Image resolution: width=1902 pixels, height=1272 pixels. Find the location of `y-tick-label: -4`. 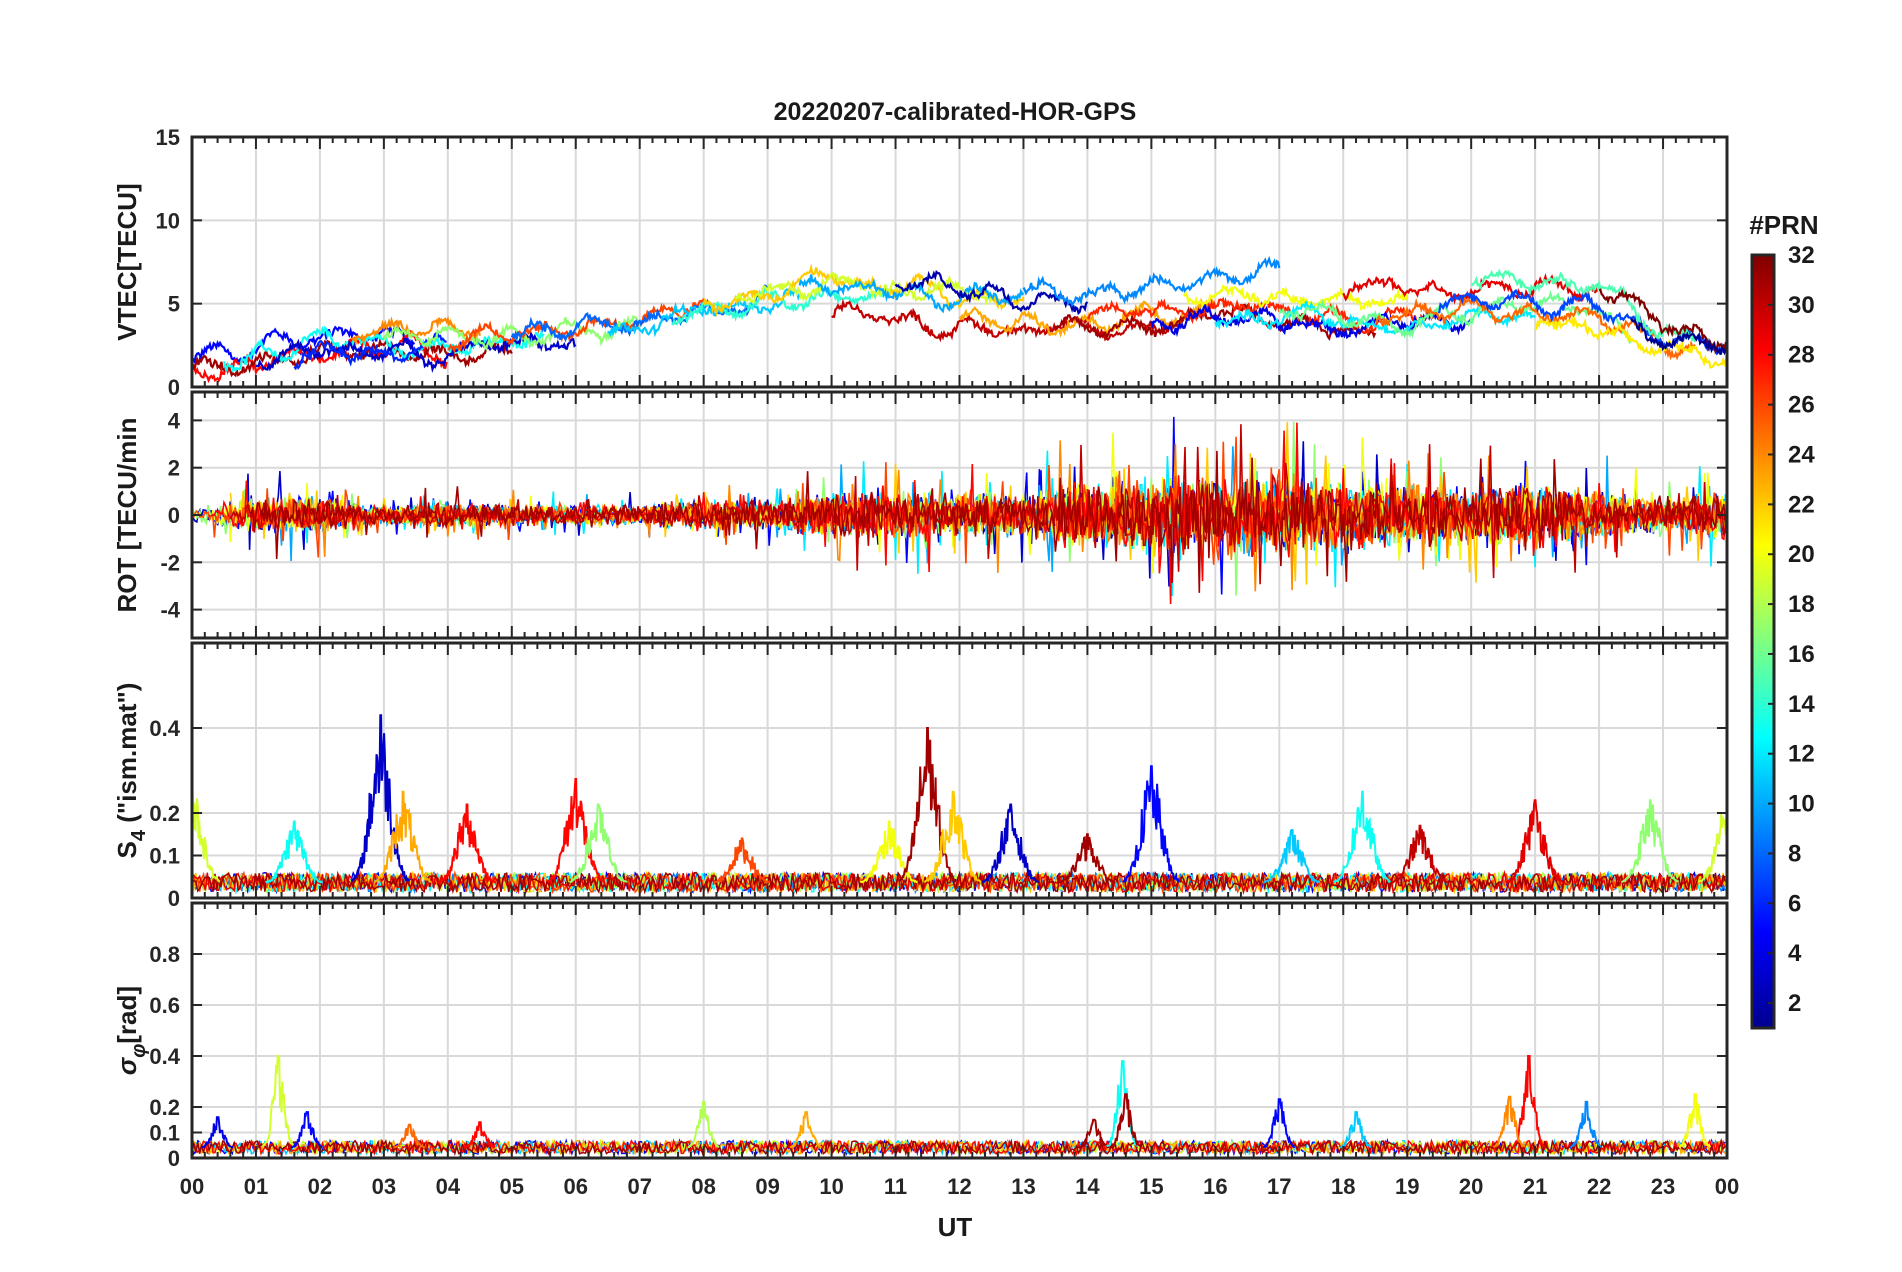

y-tick-label: -4 is located at coordinates (170, 610).